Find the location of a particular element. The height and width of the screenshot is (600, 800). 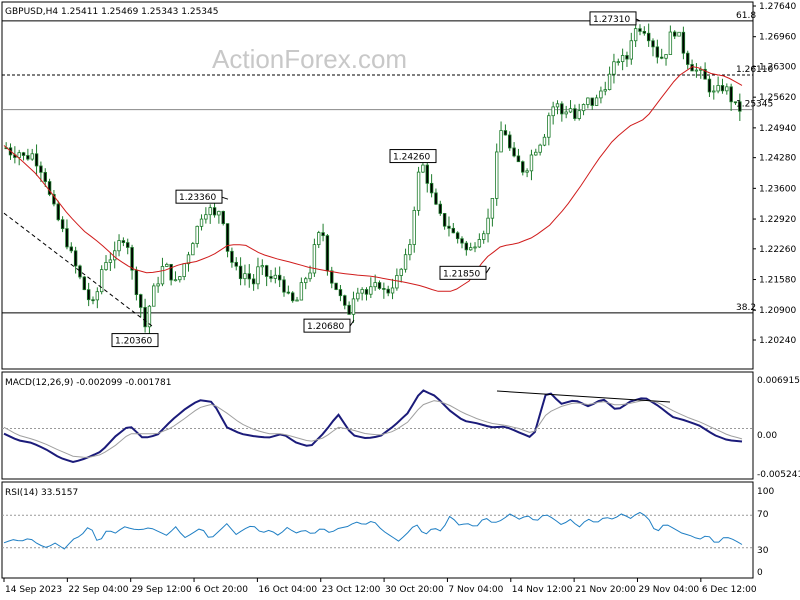

x-tick-label: 7 Nov 04:00 is located at coordinates (475, 590).